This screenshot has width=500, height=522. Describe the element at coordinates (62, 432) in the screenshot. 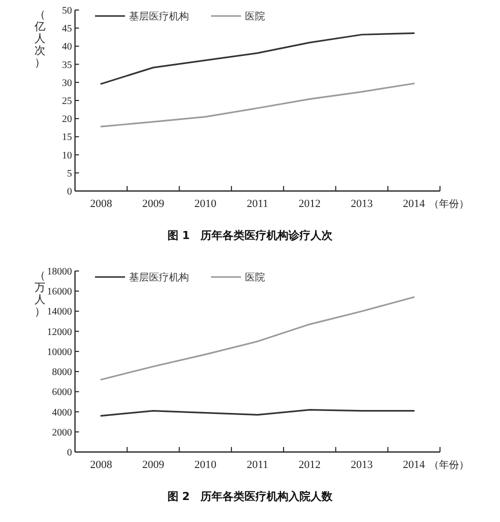

I see `y-tick-label: 2000` at that location.